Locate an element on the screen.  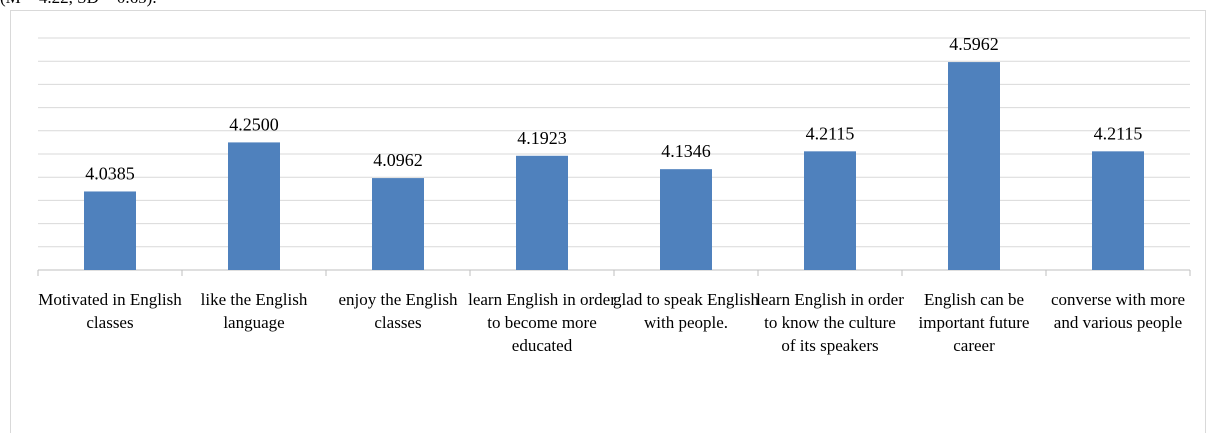
caption: (M = 4.22, SD = 0.65). is located at coordinates (78, 4).